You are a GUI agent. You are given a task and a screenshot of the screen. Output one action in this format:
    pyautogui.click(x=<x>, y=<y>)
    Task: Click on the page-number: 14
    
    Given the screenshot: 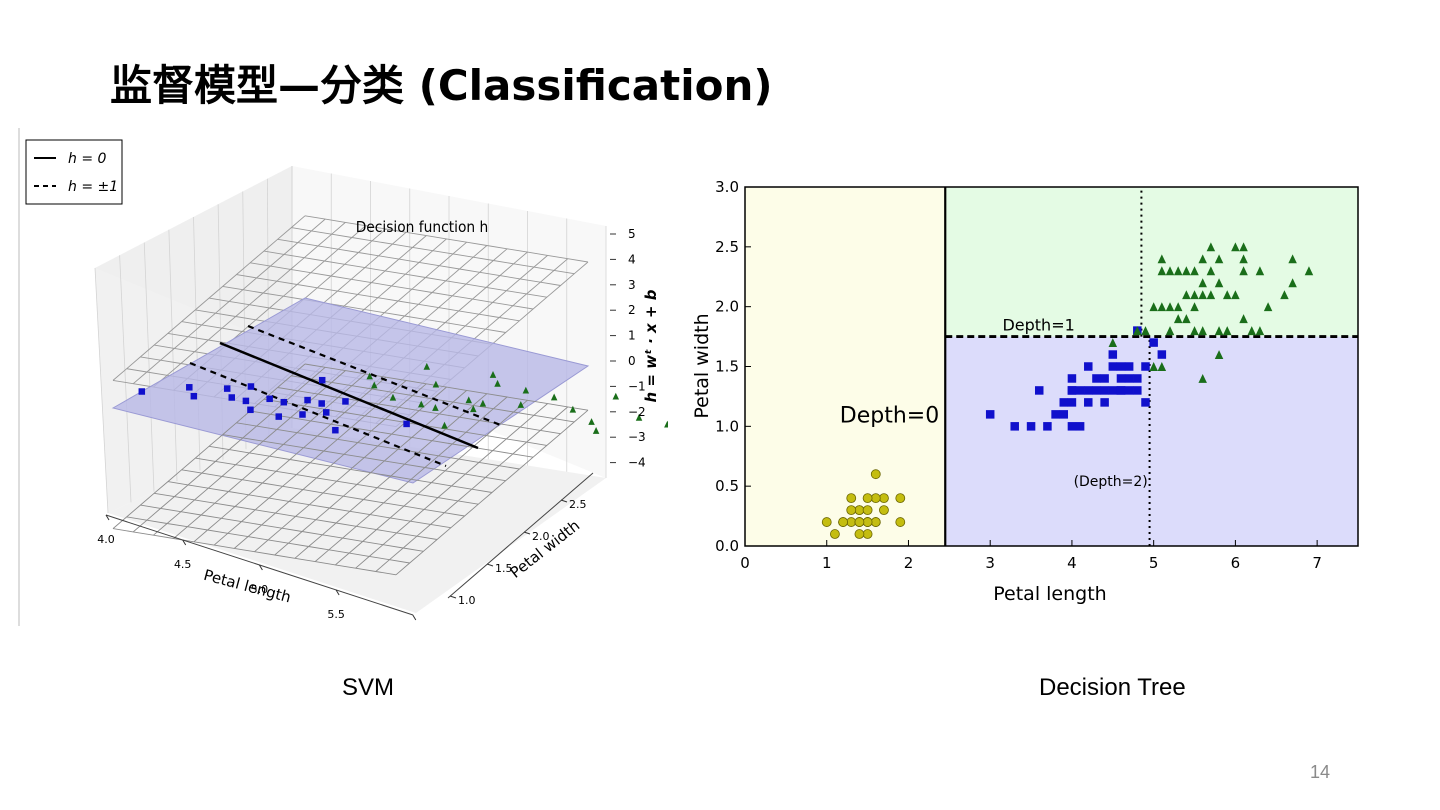 What is the action you would take?
    pyautogui.click(x=1319, y=772)
    